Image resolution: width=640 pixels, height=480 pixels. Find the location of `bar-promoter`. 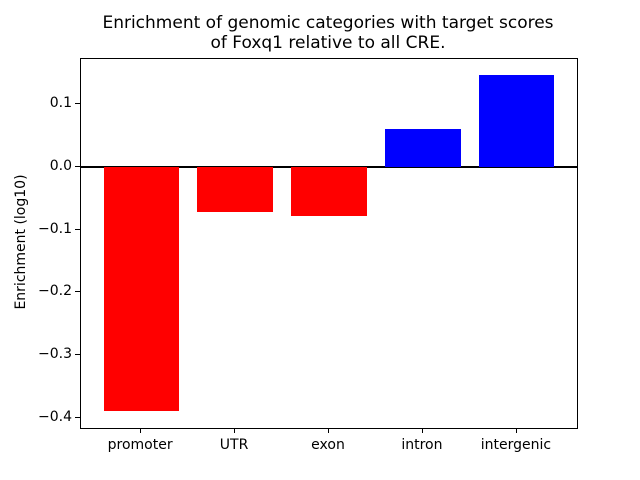

bar-promoter is located at coordinates (141, 289).